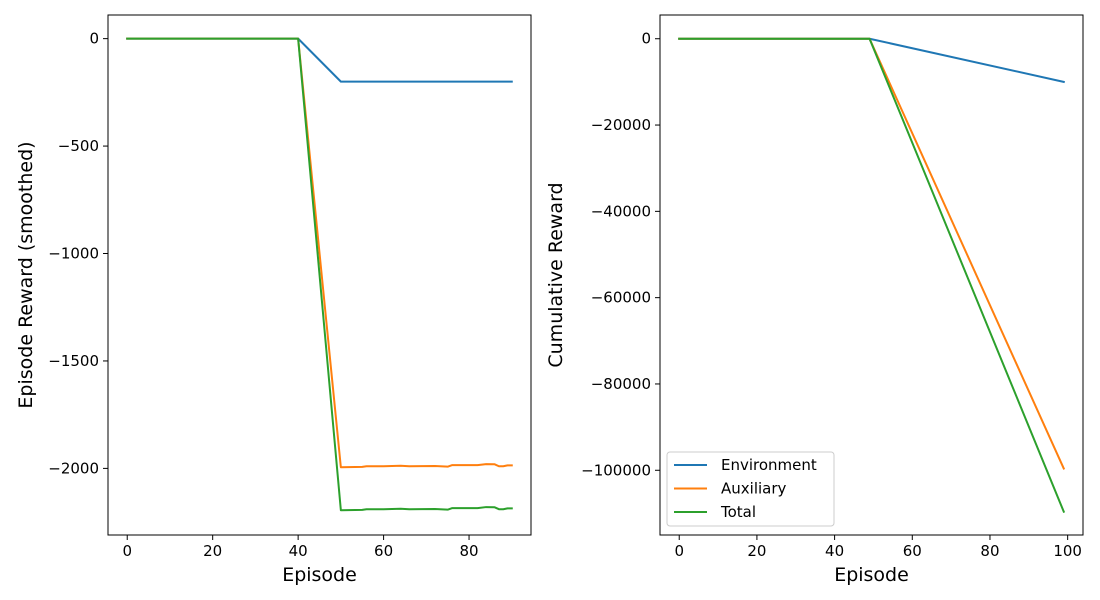 The image size is (1100, 600). Describe the element at coordinates (73, 254) in the screenshot. I see `y-tick-label: −1000` at that location.